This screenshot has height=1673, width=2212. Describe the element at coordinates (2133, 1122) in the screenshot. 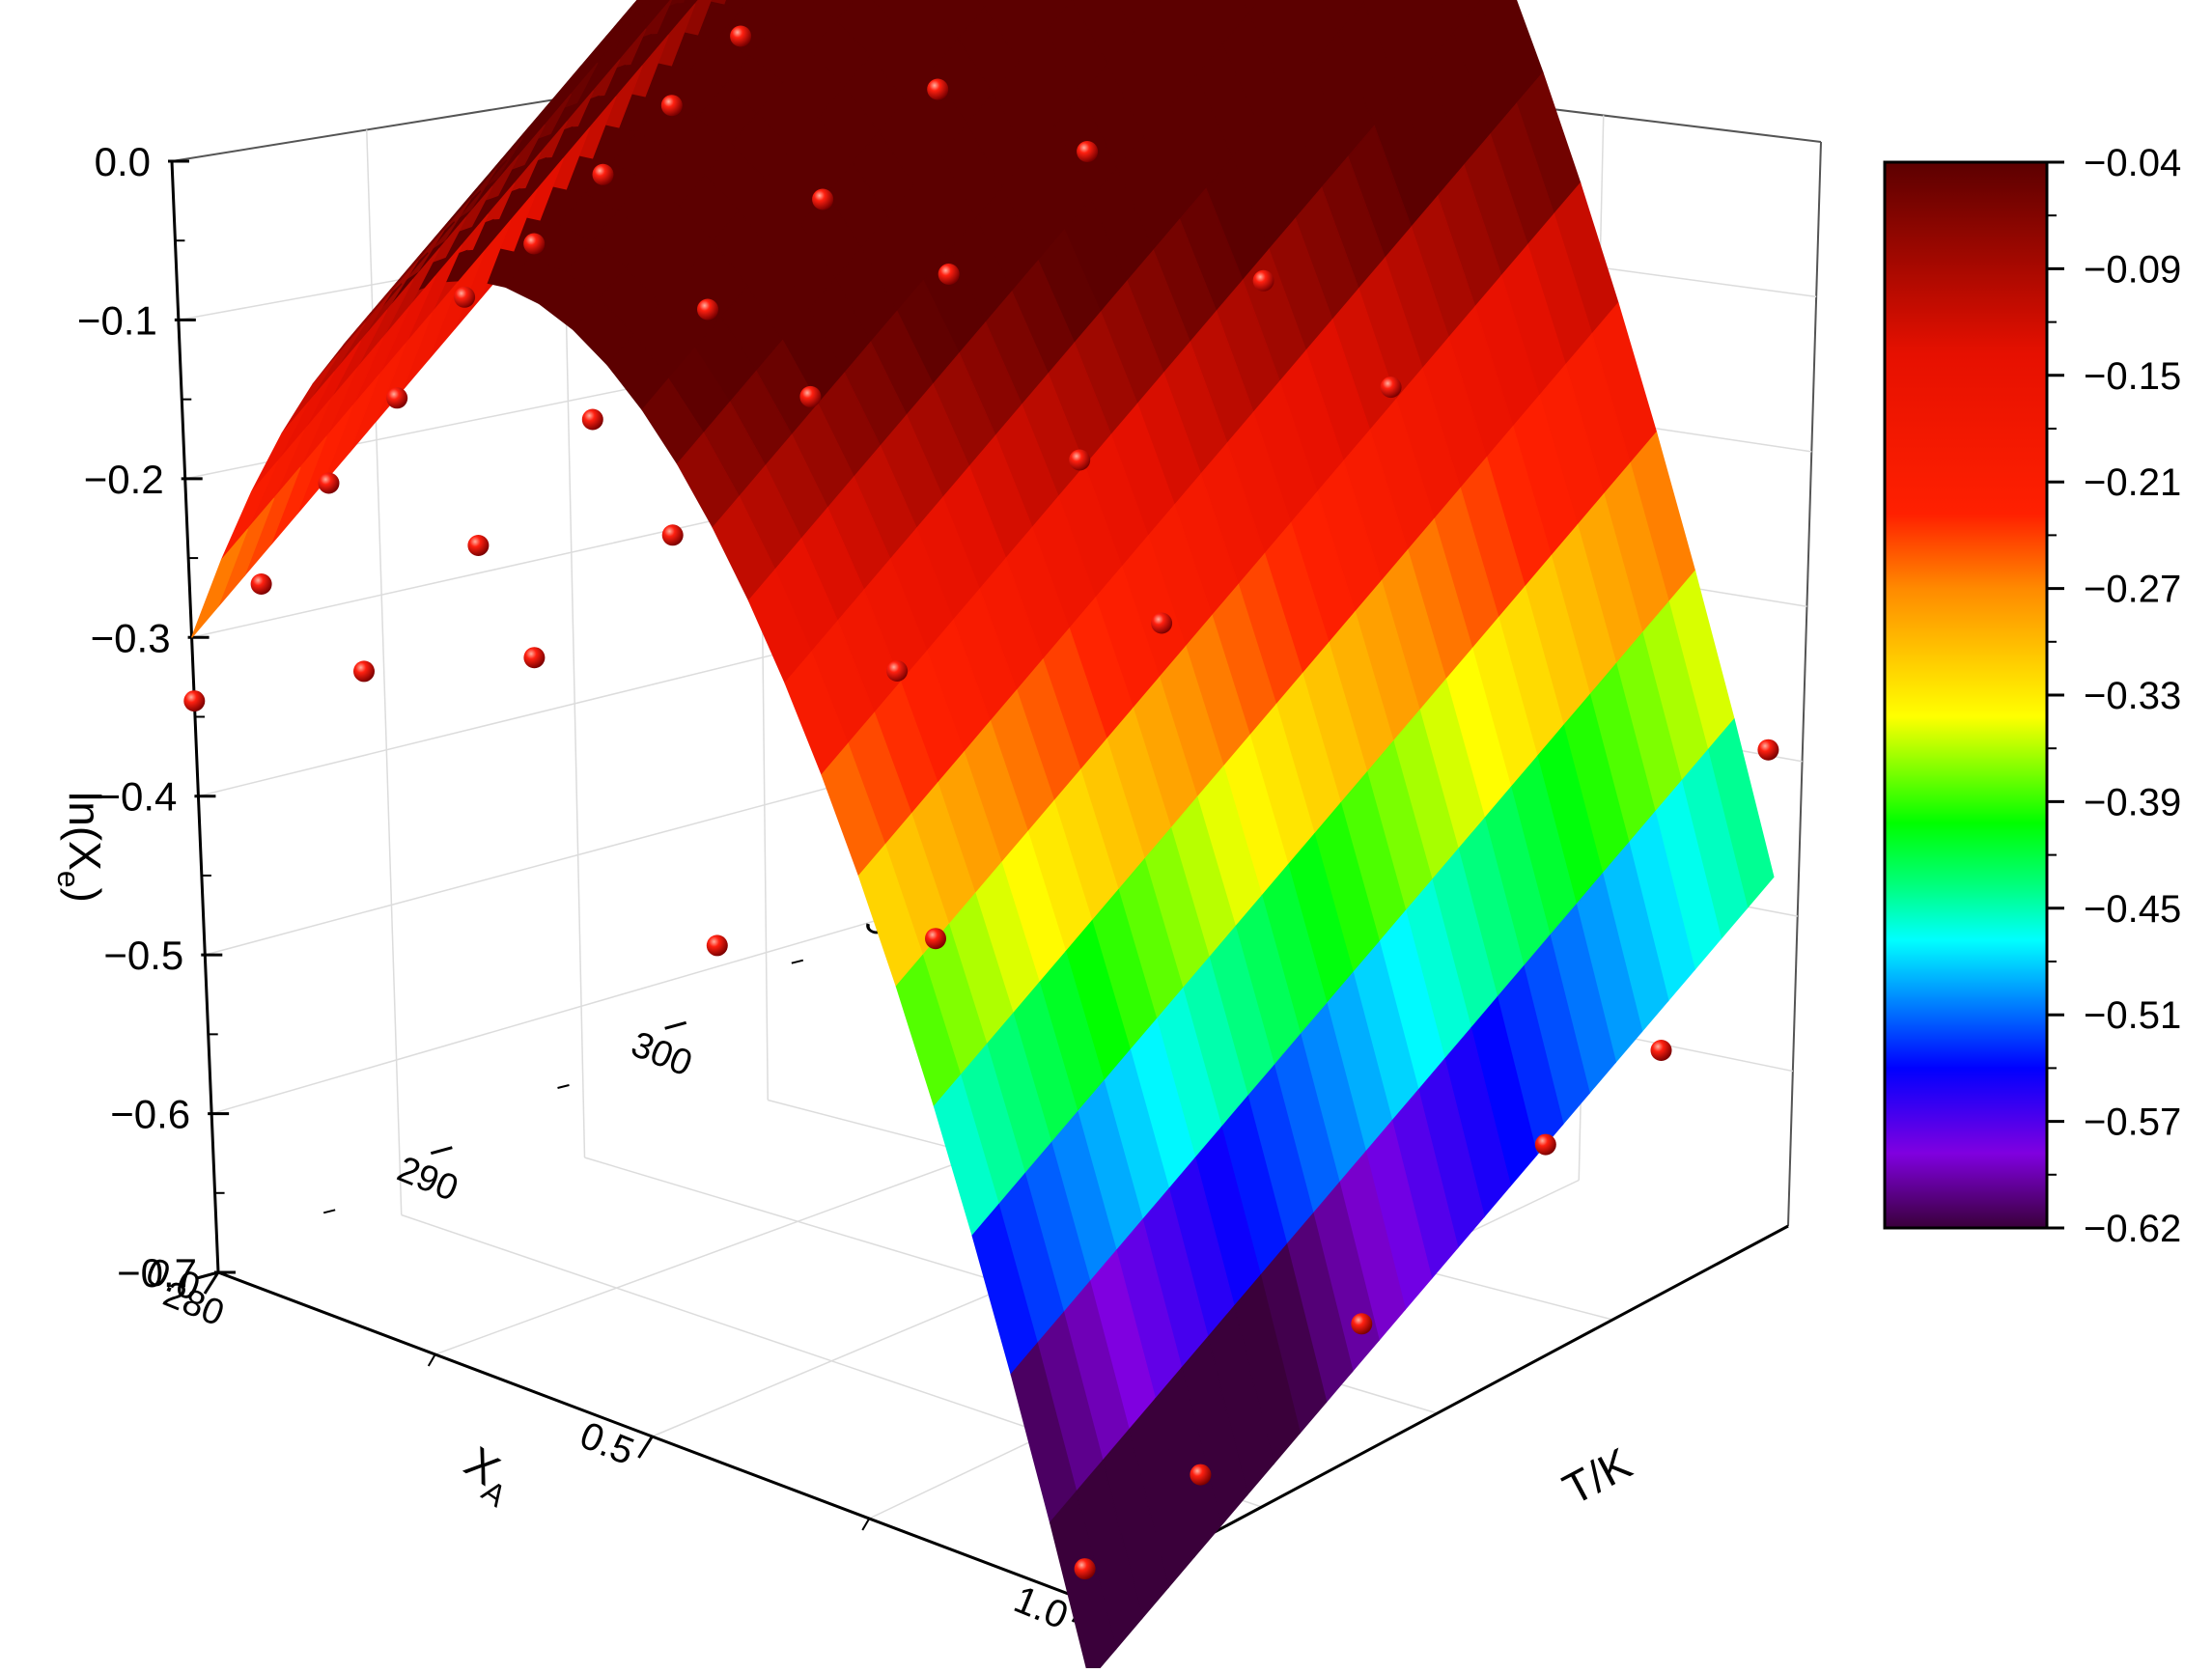

I see `colorbar-tick-label: −0.57` at that location.